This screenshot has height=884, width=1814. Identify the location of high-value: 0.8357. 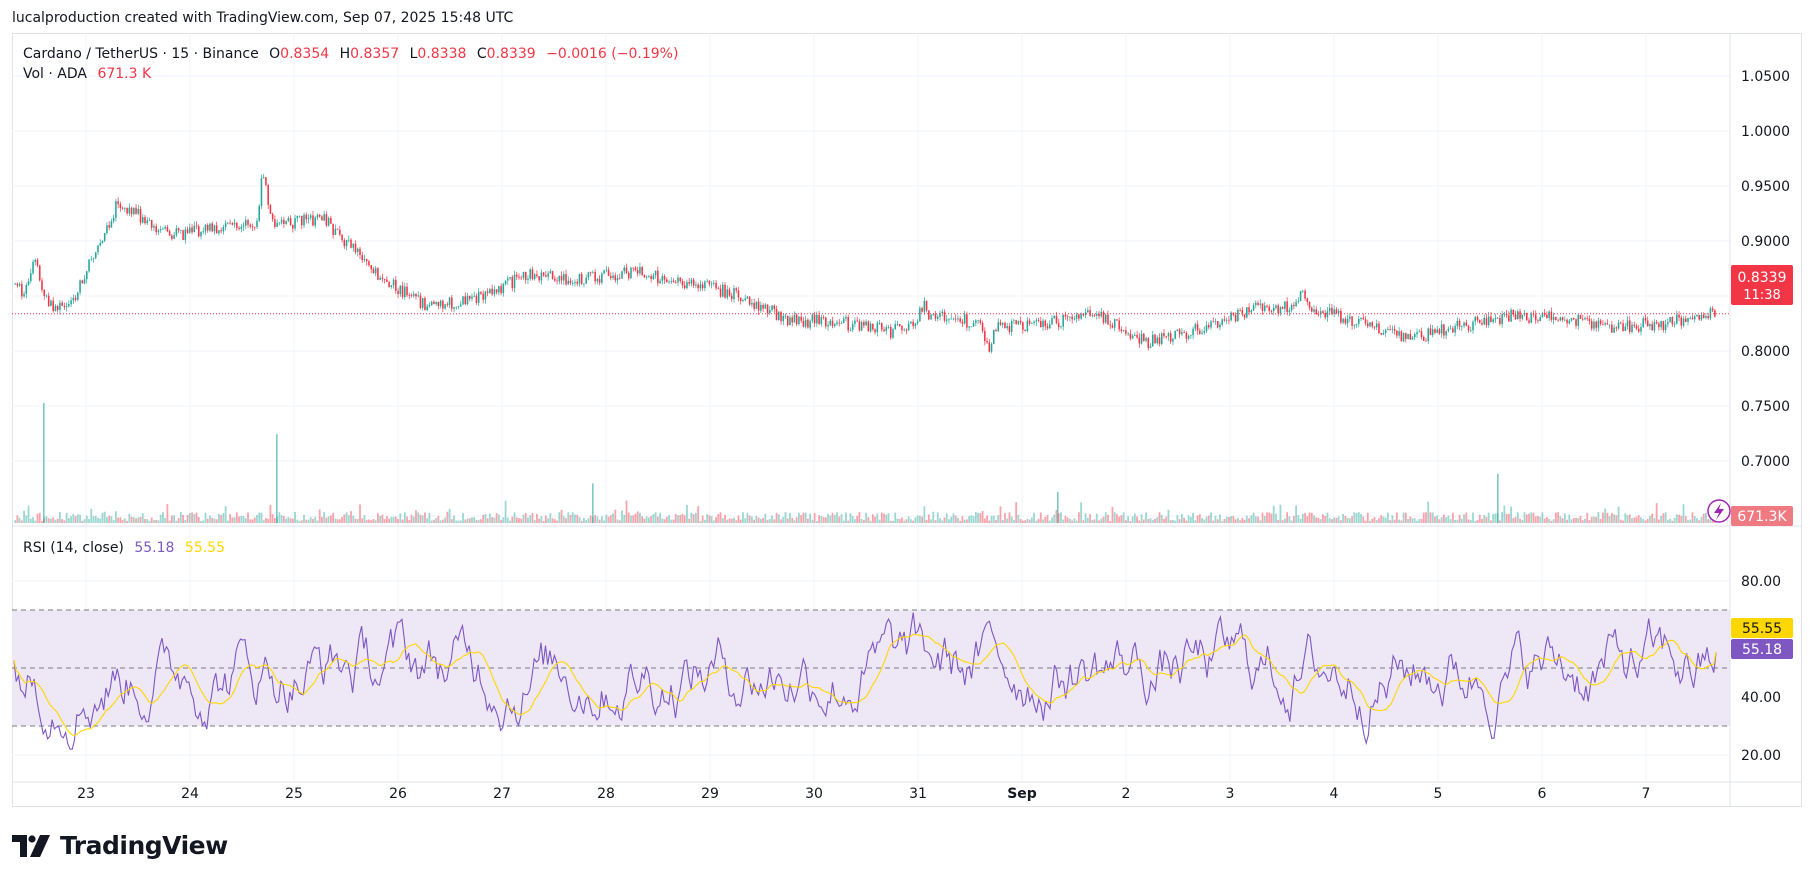
(375, 54).